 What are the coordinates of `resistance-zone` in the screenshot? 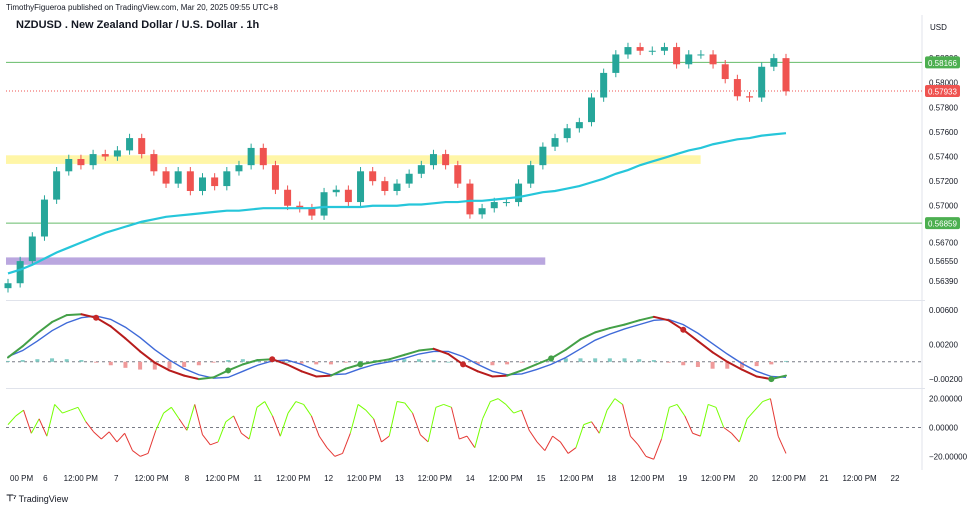 It's located at (353, 159).